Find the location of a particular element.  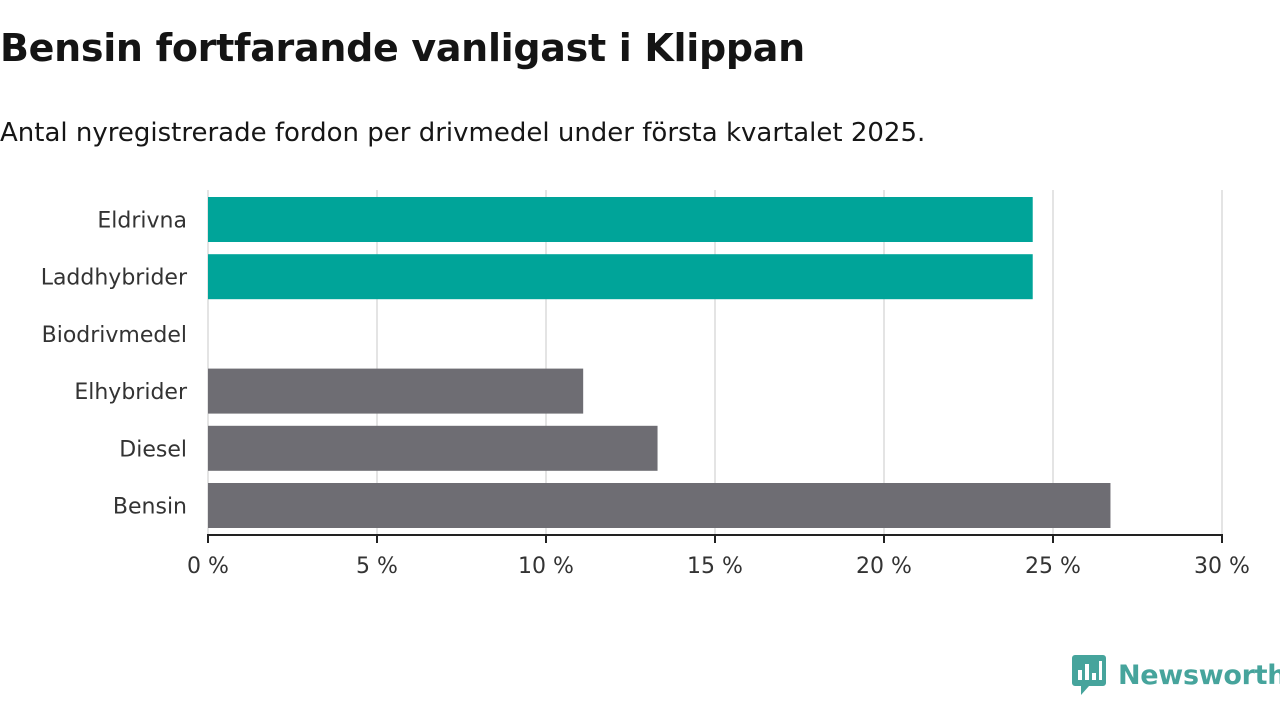

category-label: Bensin is located at coordinates (150, 507).